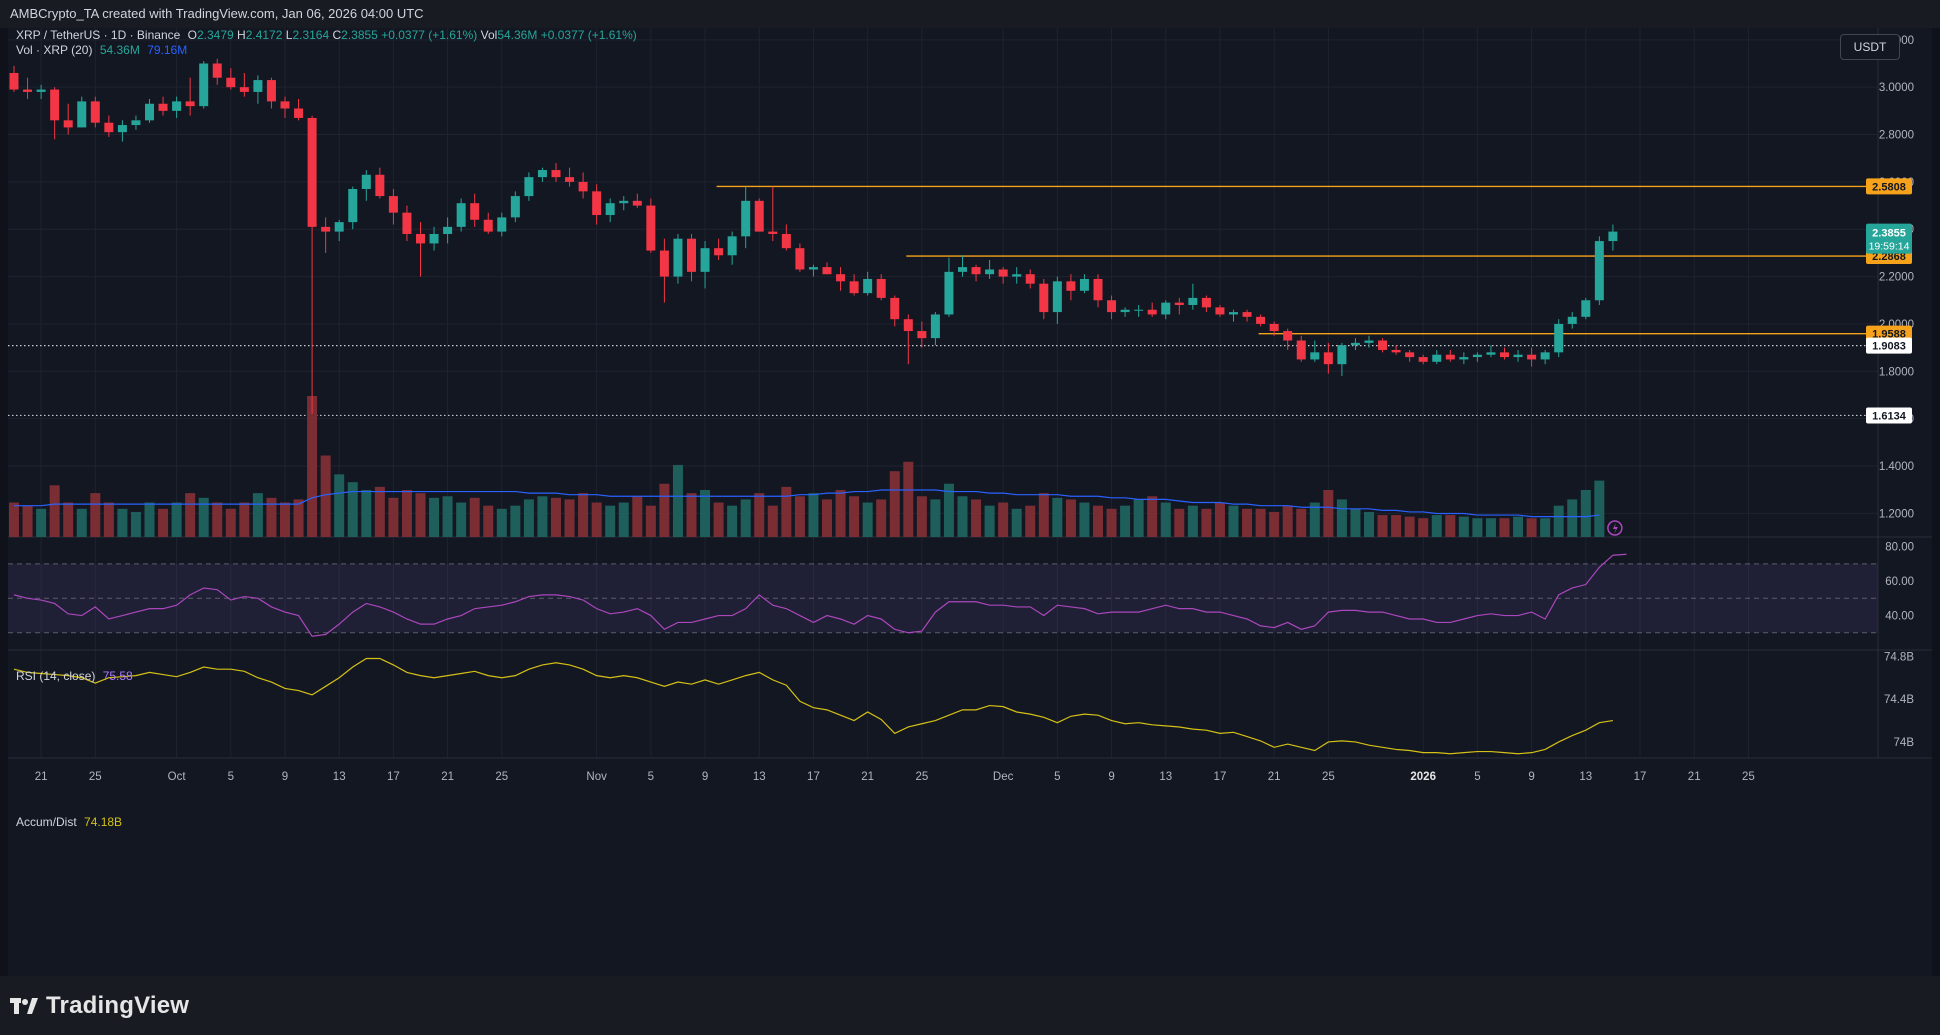 This screenshot has width=1940, height=1035. I want to click on volume-ma-value: 79.16M, so click(167, 50).